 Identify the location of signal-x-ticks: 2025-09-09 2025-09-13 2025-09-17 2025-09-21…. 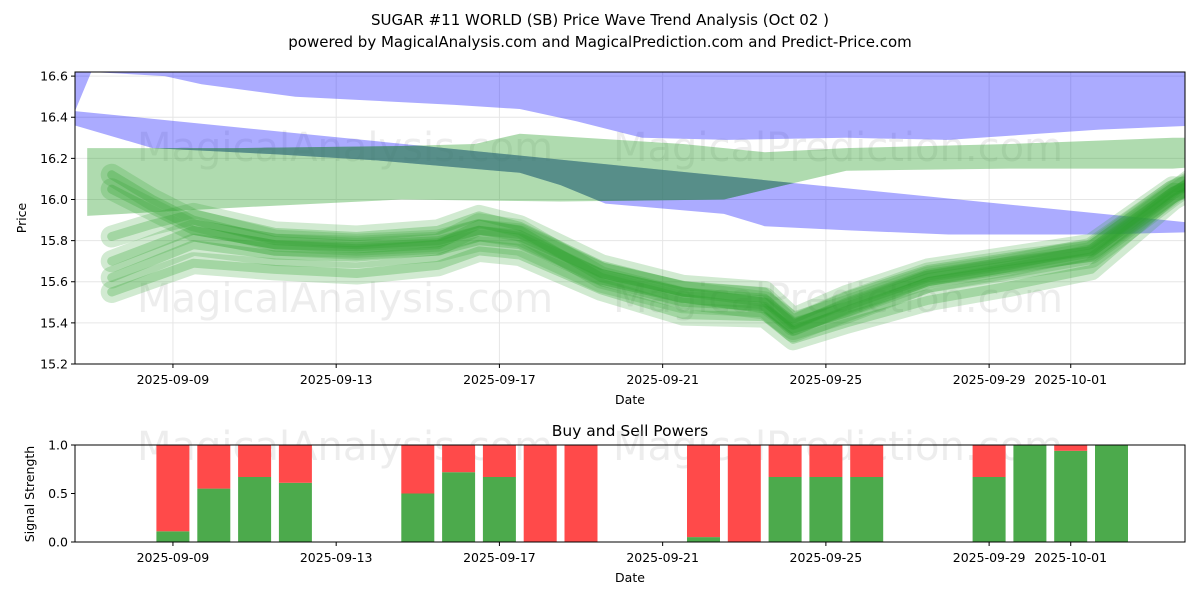
(622, 553).